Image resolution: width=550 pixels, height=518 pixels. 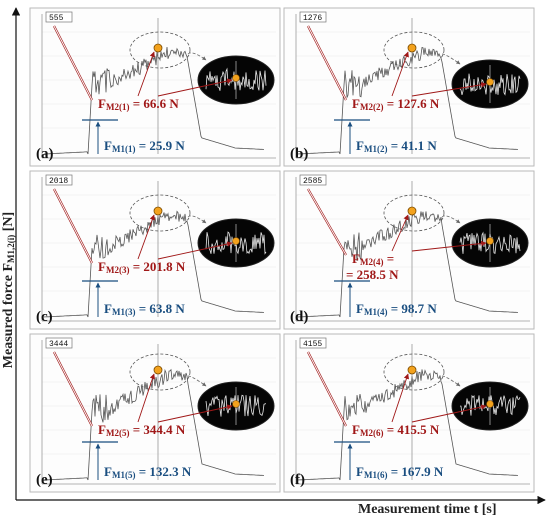 I want to click on fm2-label: FM2(3) = 201.8 N, so click(x=142, y=267).